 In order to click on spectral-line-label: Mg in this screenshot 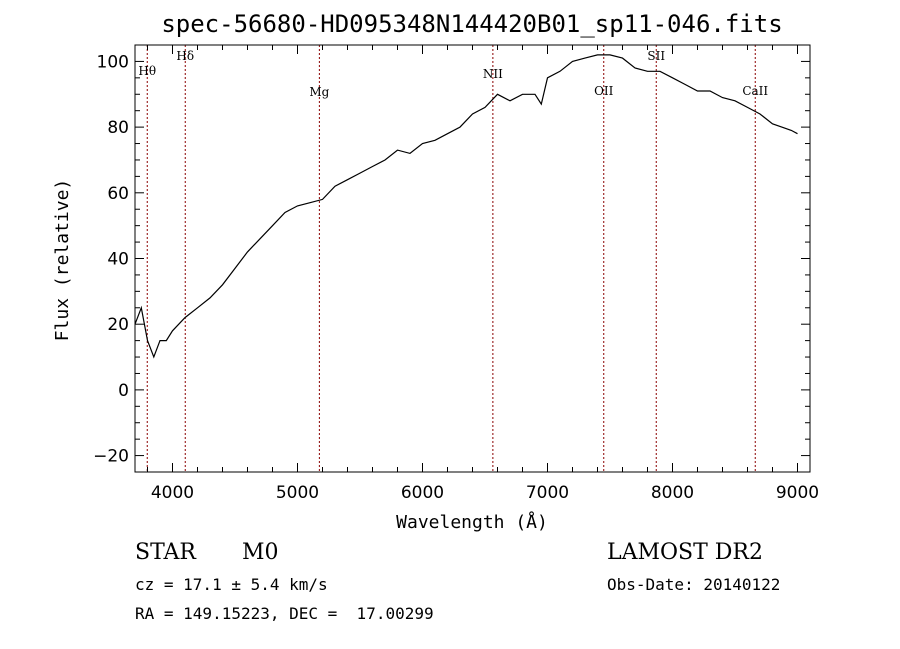, I will do `click(319, 92)`.